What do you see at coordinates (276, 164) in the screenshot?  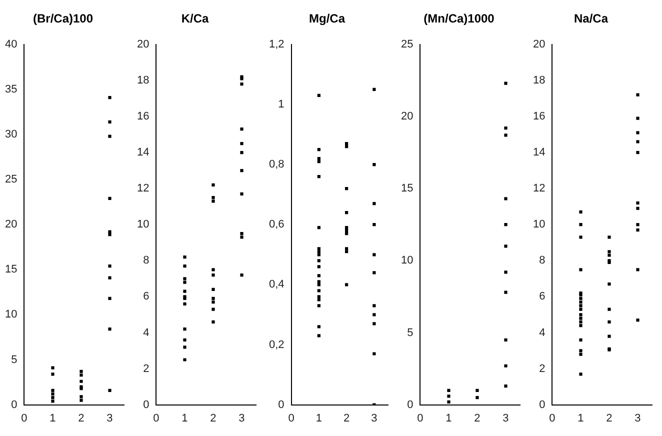 I see `y-tick-label: 0,8` at bounding box center [276, 164].